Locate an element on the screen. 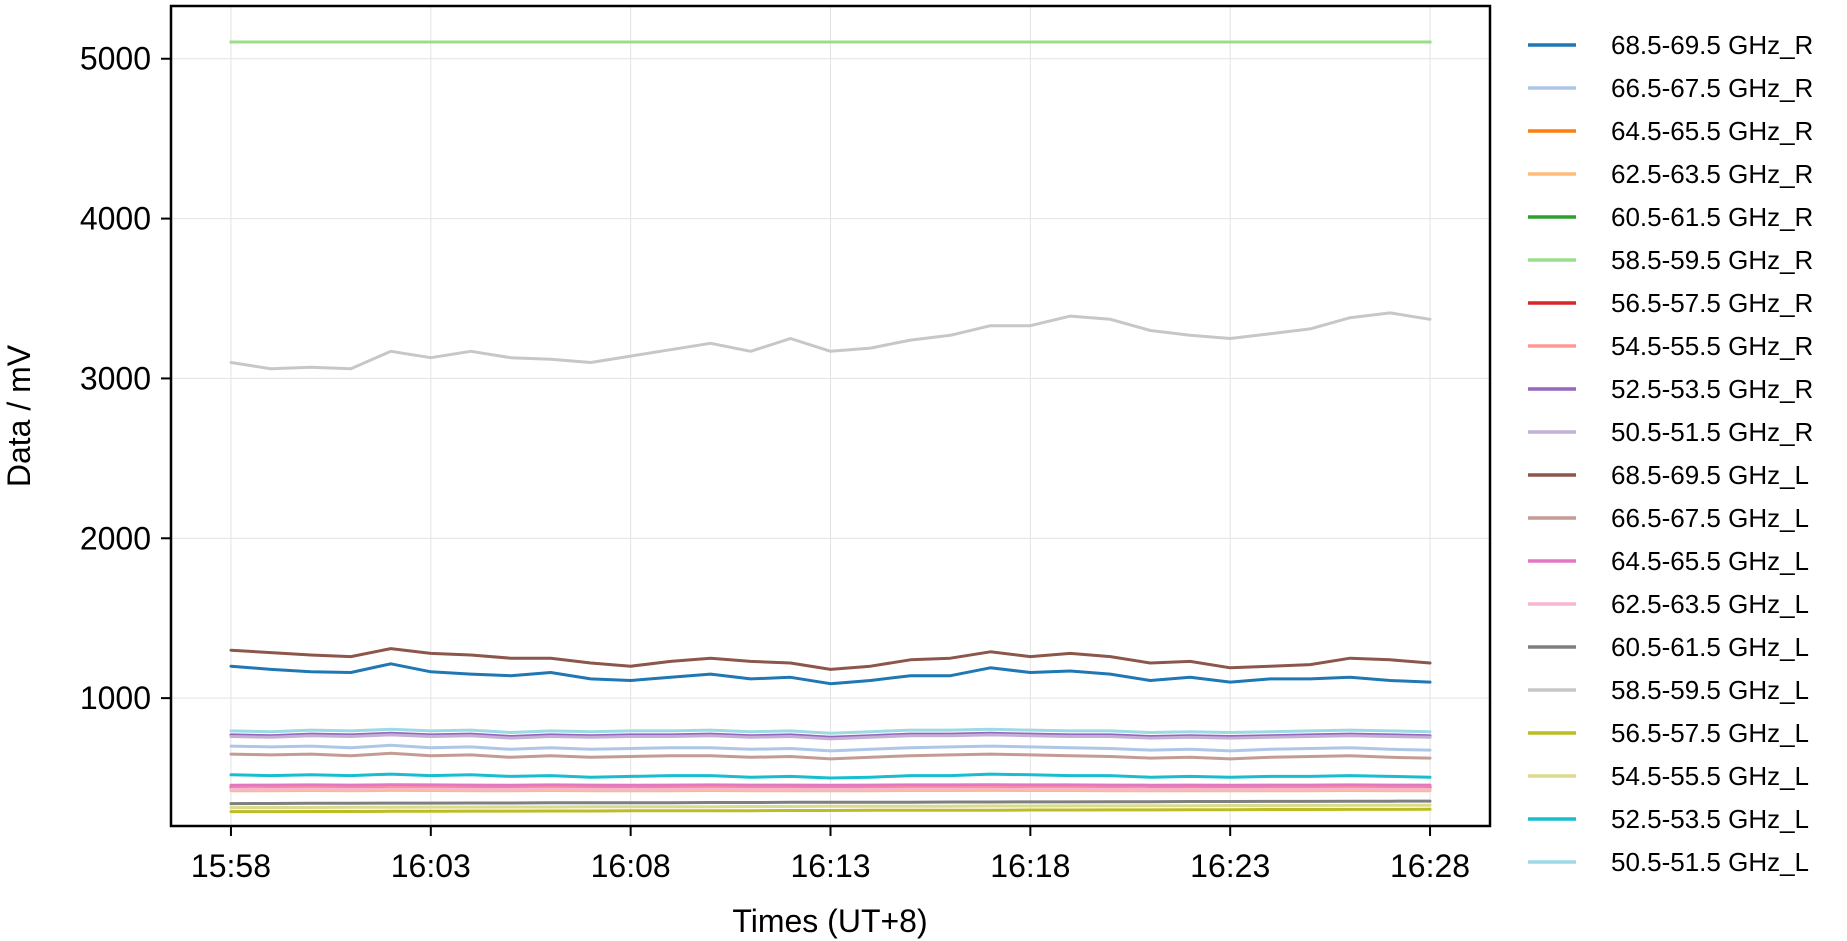 The image size is (1847, 941). series-line-66-5-67-5-ghz-r is located at coordinates (830, 748).